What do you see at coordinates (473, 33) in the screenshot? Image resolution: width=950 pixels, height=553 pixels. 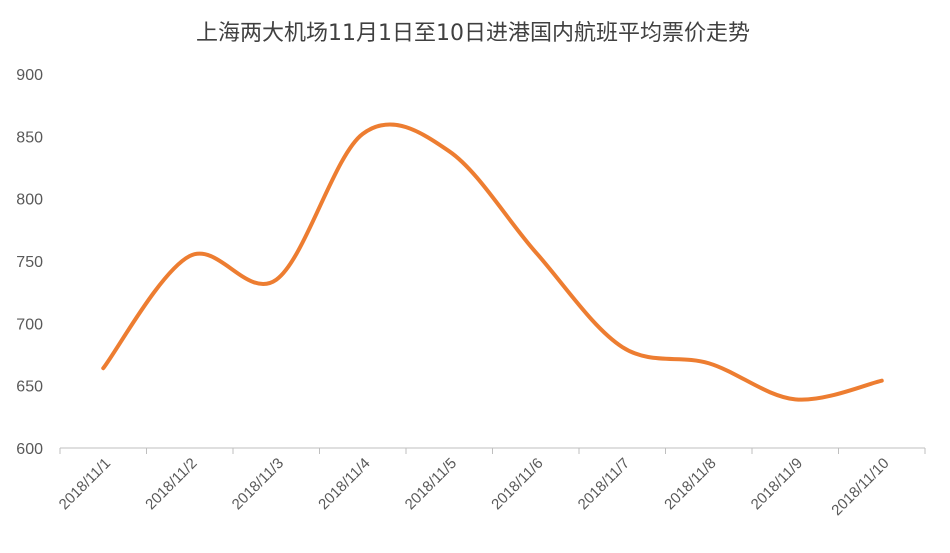 I see `chart-title: 上海两大机场11月1日至10日进港国内航班平均票价走势` at bounding box center [473, 33].